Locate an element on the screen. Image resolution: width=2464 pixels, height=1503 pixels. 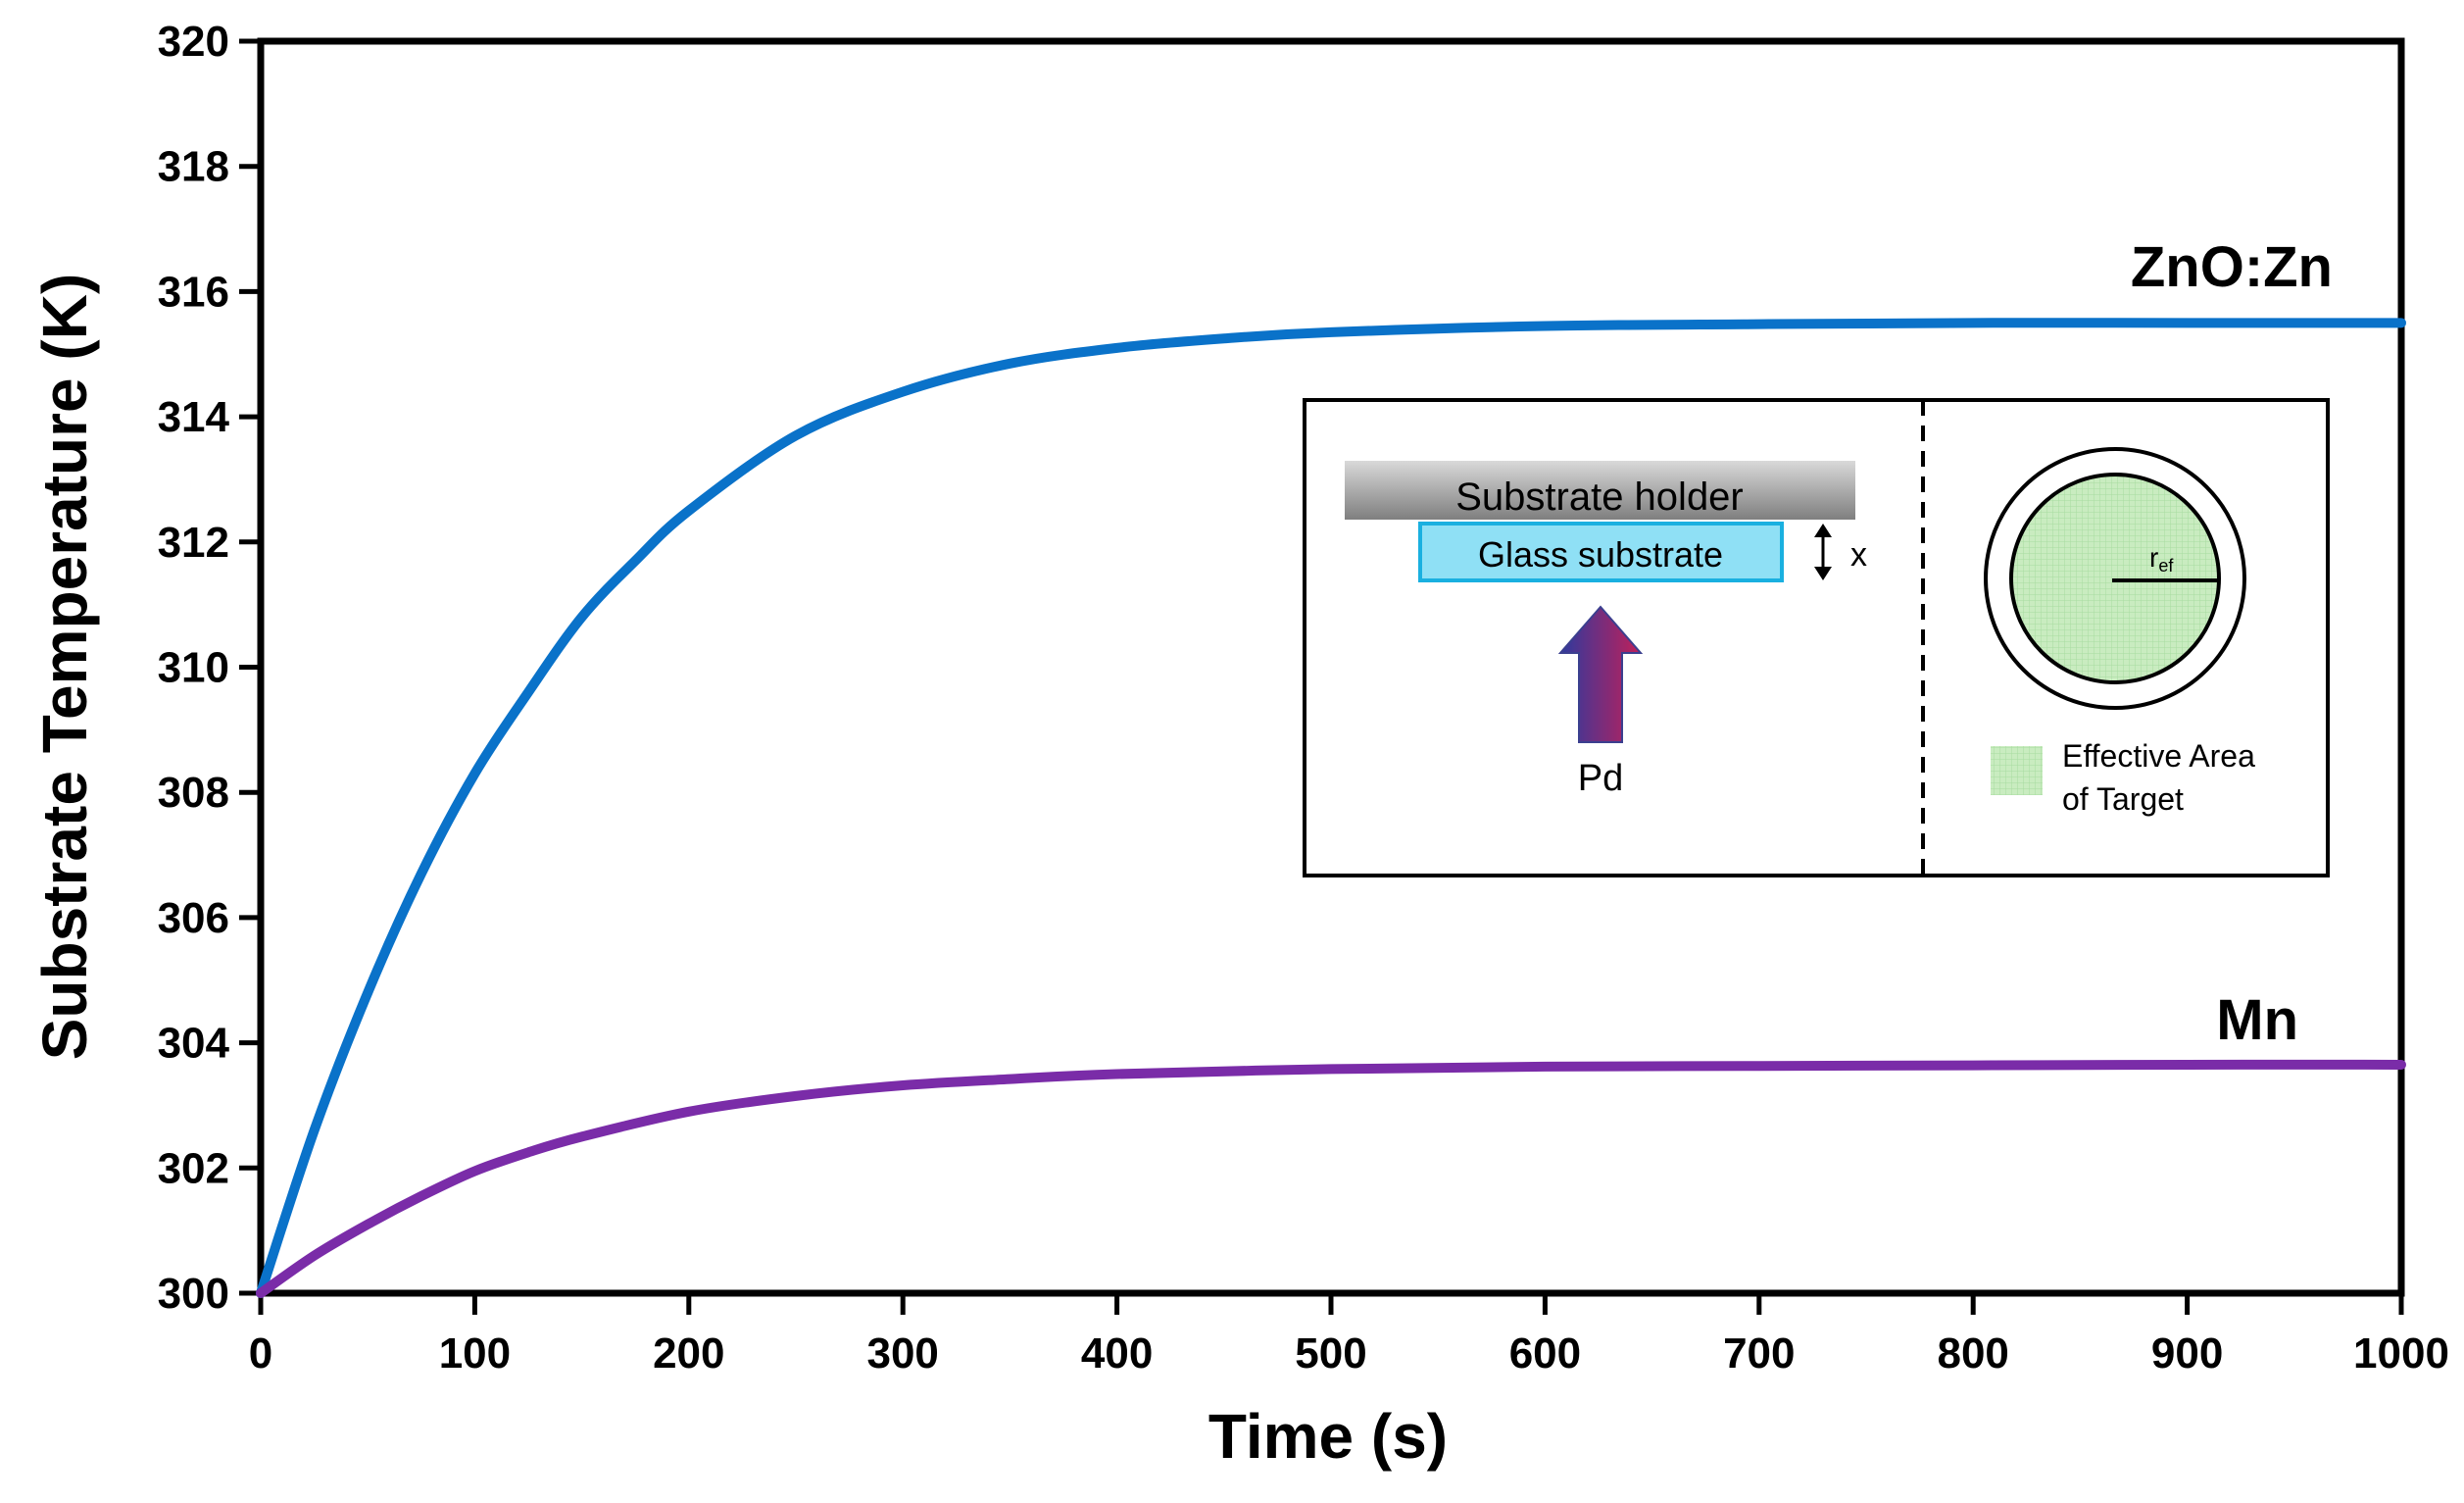
glass-substrate is located at coordinates (1601, 552).